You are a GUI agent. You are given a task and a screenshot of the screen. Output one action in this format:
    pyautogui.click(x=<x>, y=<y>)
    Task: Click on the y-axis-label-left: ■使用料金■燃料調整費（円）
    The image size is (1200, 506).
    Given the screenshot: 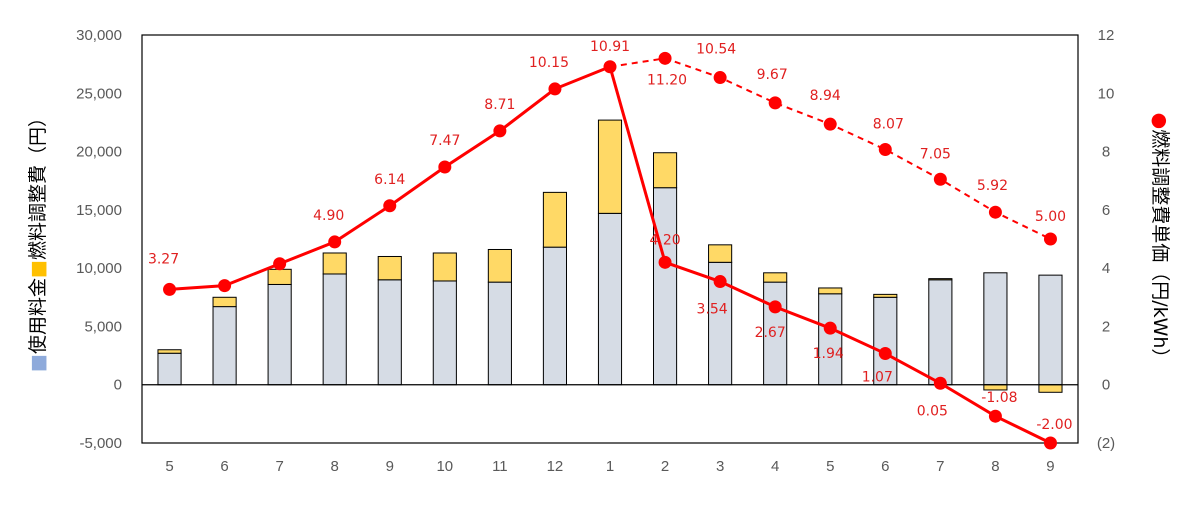 What is the action you would take?
    pyautogui.click(x=38, y=240)
    